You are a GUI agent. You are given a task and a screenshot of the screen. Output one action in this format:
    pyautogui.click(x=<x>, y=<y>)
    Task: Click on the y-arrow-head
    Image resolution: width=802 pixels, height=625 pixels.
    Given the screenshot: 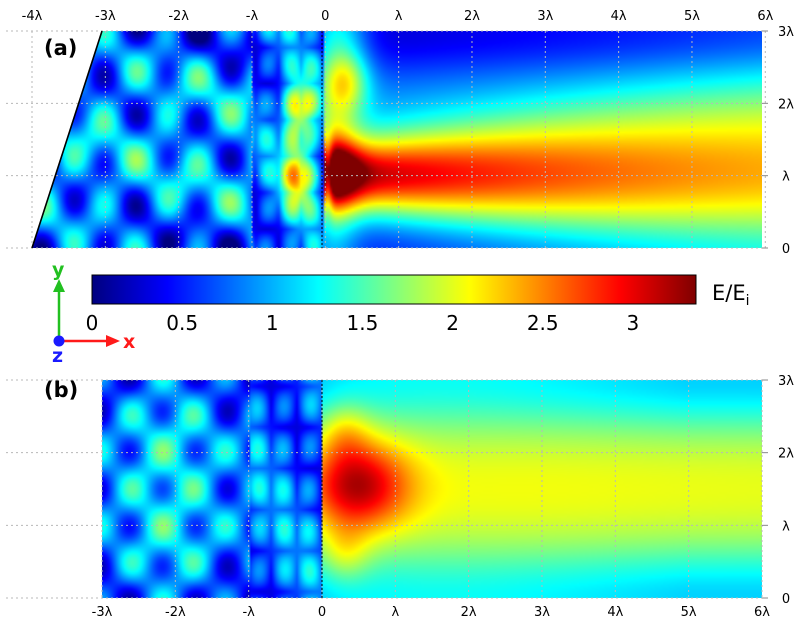 What is the action you would take?
    pyautogui.click(x=59, y=285)
    